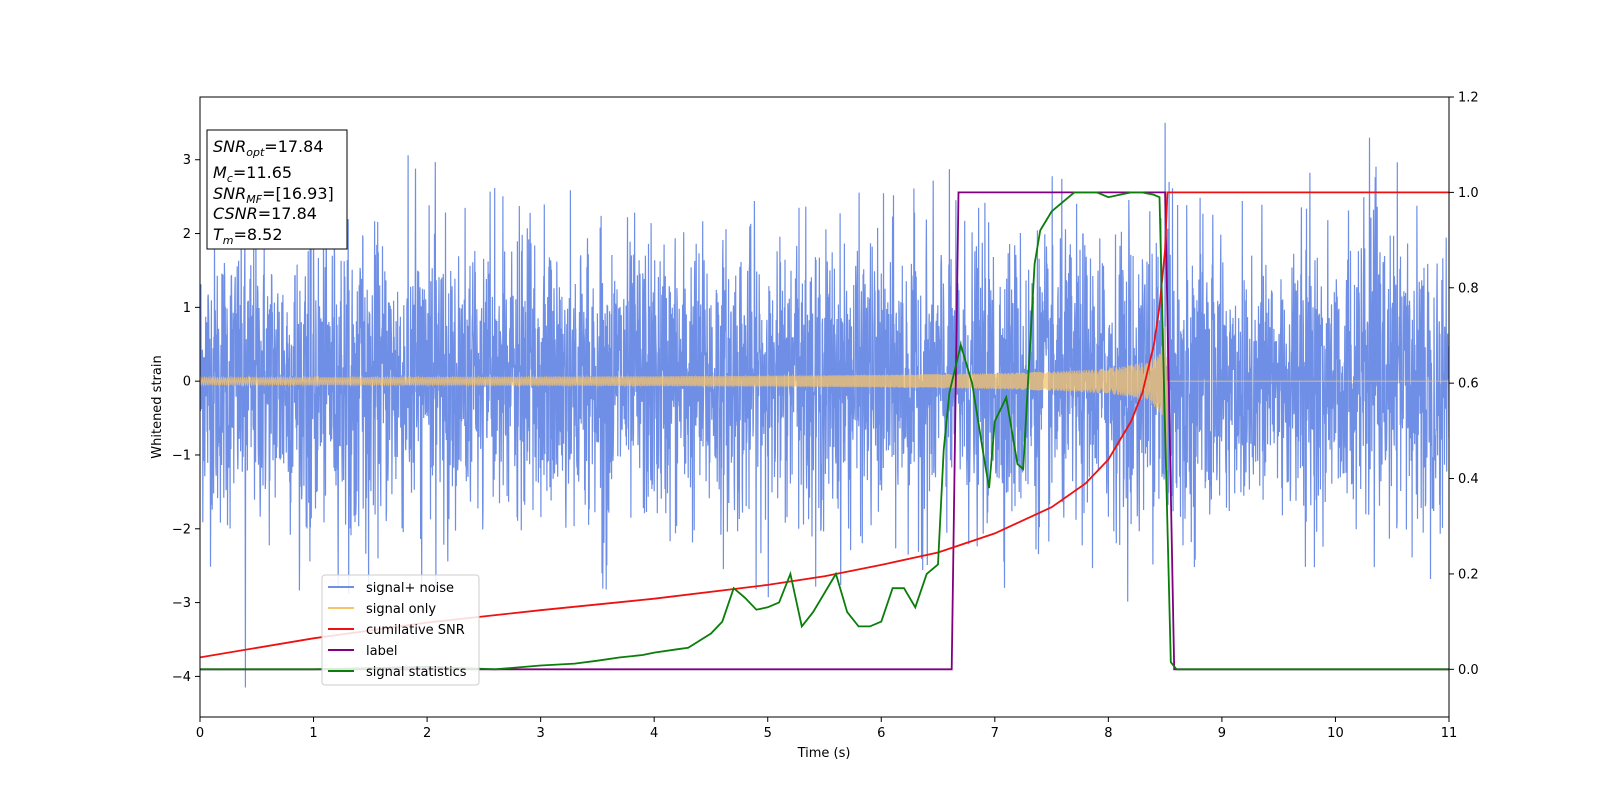 This screenshot has height=800, width=1600. I want to click on info-mc-sub: c, so click(230, 178).